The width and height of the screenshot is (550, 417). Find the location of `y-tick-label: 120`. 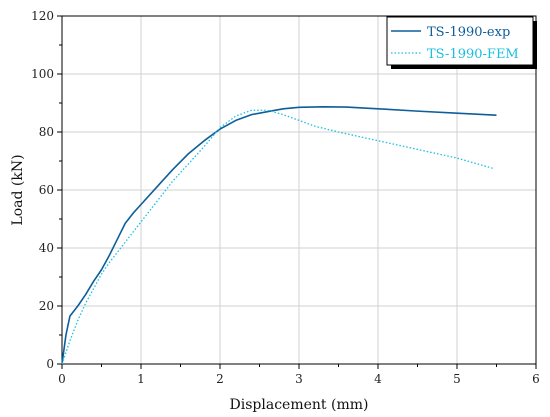

y-tick-label: 120 is located at coordinates (42, 16).